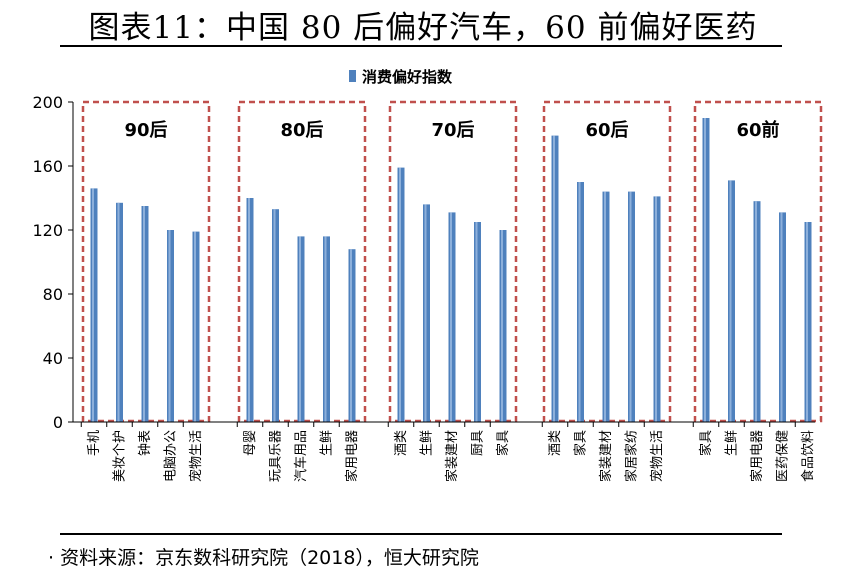 The image size is (846, 585). What do you see at coordinates (352, 76) in the screenshot?
I see `legend-swatch` at bounding box center [352, 76].